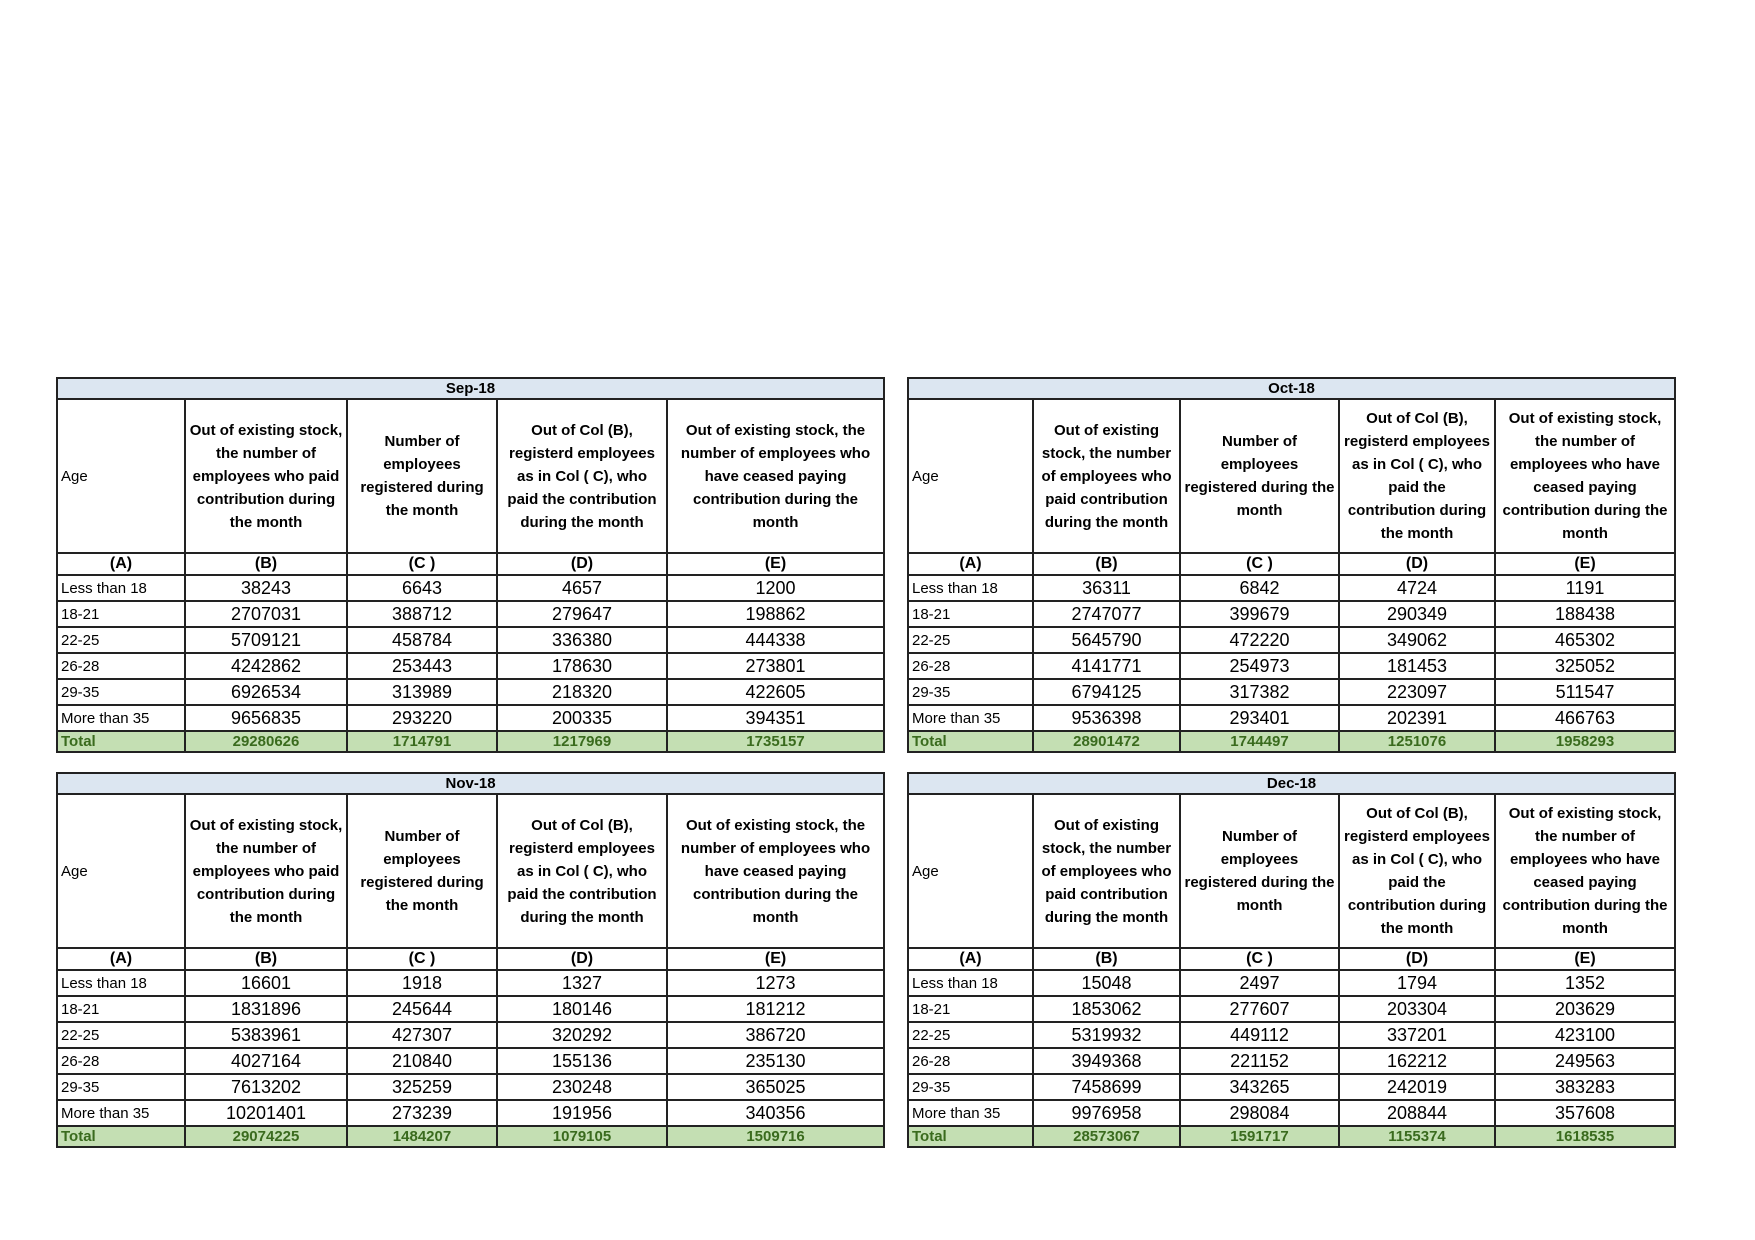  What do you see at coordinates (422, 1113) in the screenshot?
I see `data-cell: 273239` at bounding box center [422, 1113].